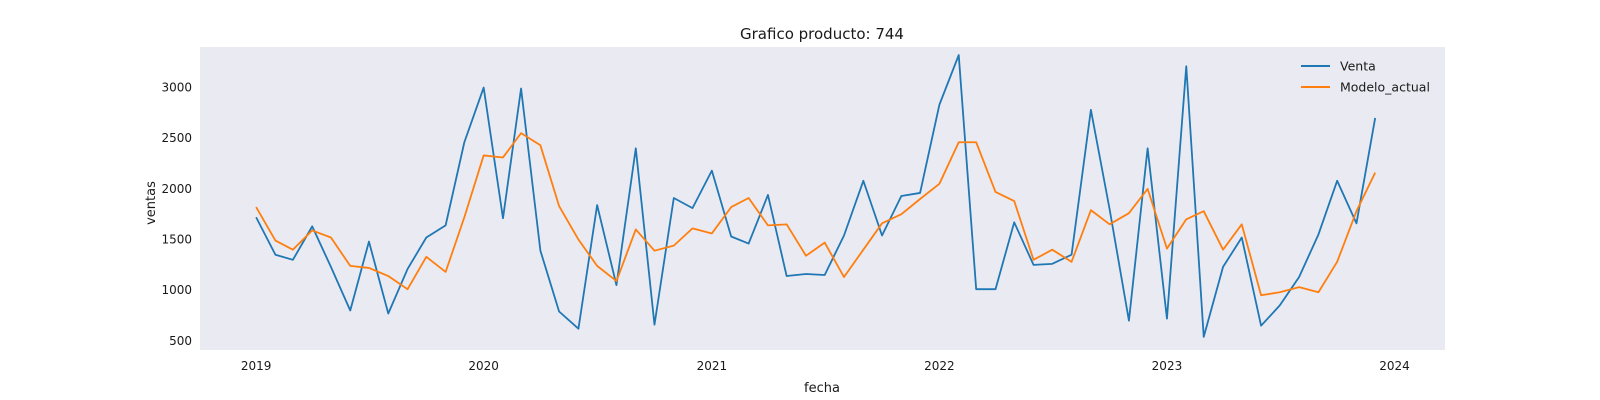 This screenshot has height=400, width=1600. What do you see at coordinates (256, 366) in the screenshot?
I see `x-tick-label: 2019` at bounding box center [256, 366].